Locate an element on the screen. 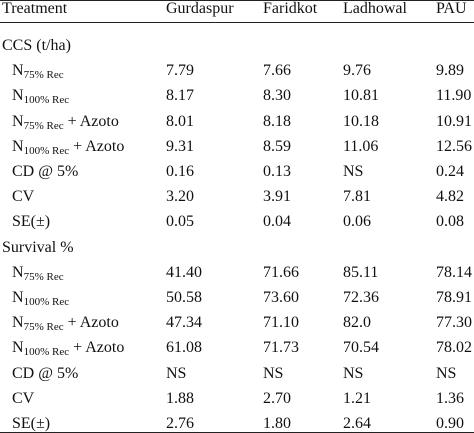 This screenshot has width=474, height=433. column-header: Treatment is located at coordinates (35, 8).